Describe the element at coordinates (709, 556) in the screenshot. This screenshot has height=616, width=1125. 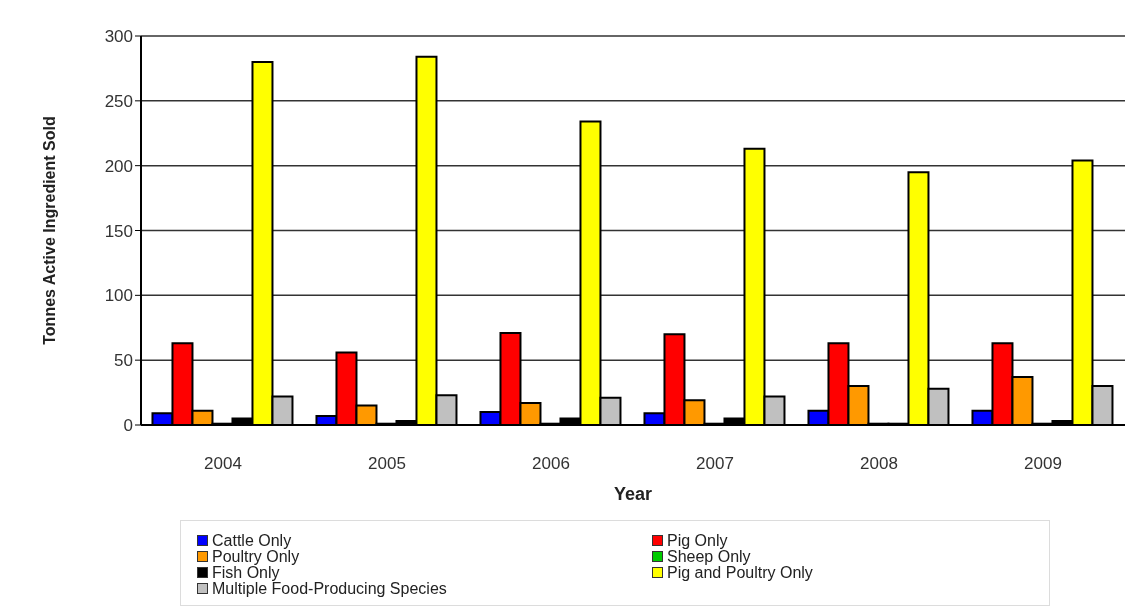
I see `legend-label: Sheep Only` at that location.